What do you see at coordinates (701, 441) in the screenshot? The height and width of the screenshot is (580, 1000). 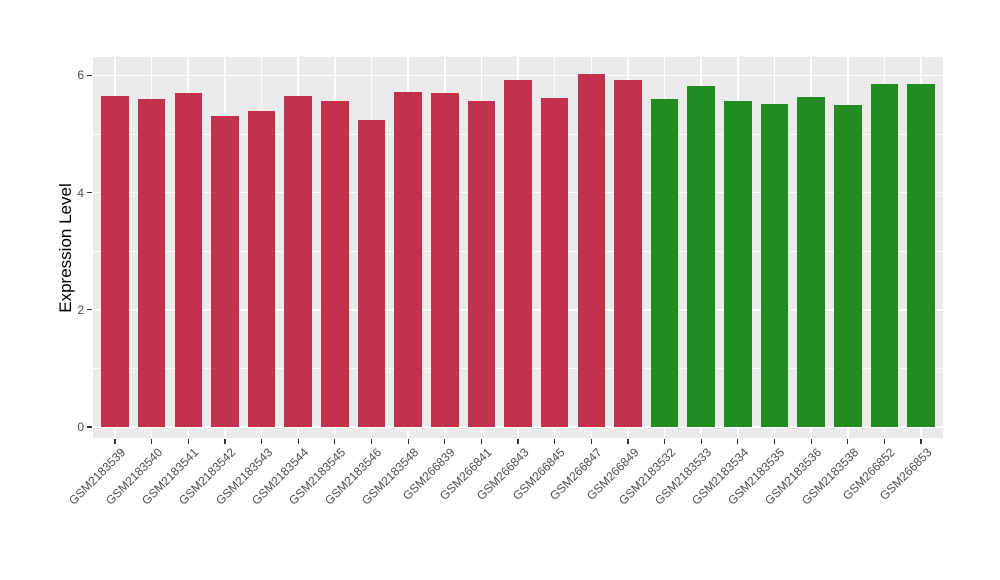 I see `x-tick-GSM2183533` at bounding box center [701, 441].